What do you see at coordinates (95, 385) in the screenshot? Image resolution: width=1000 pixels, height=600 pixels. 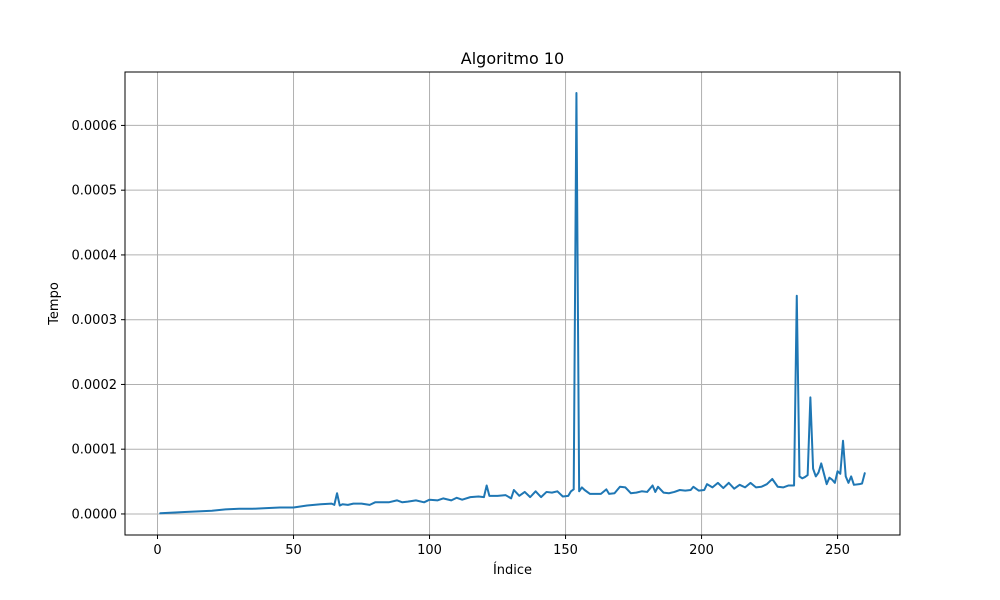 I see `y-tick-label: 0.0002` at bounding box center [95, 385].